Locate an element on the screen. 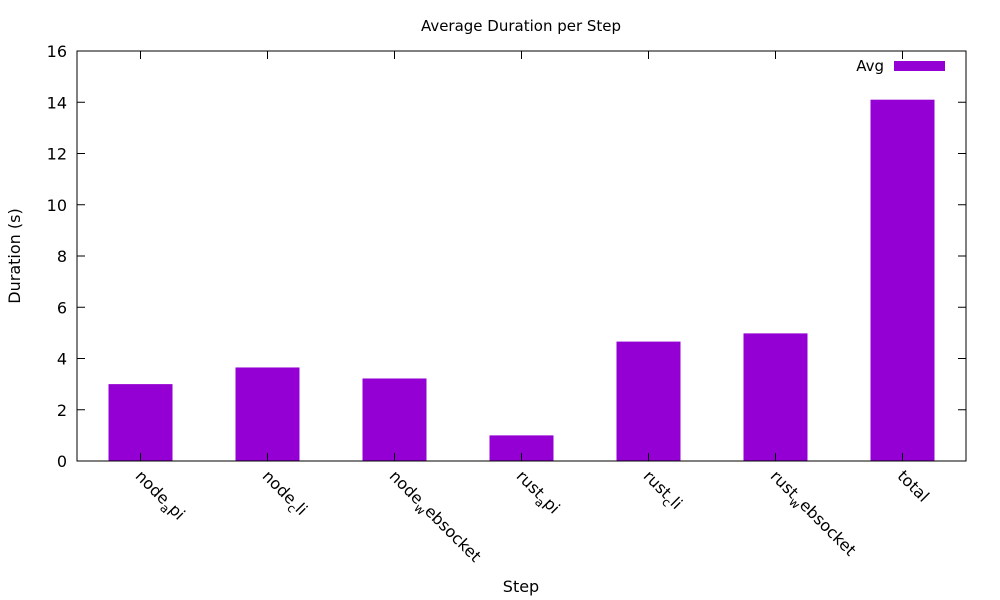  y-tick-label: 10 is located at coordinates (57, 205).